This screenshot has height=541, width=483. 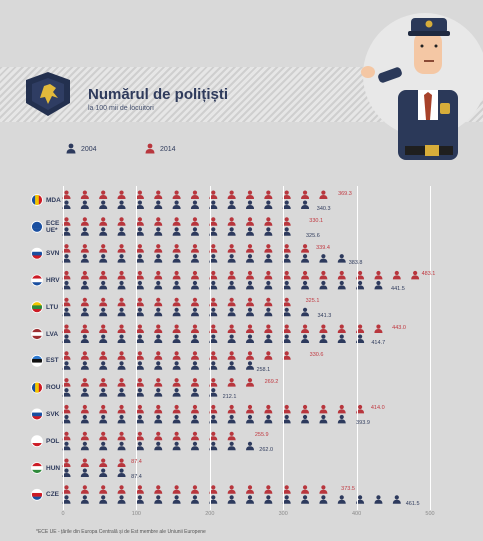 I want to click on value-label-2004: 393.9, so click(x=363, y=423).